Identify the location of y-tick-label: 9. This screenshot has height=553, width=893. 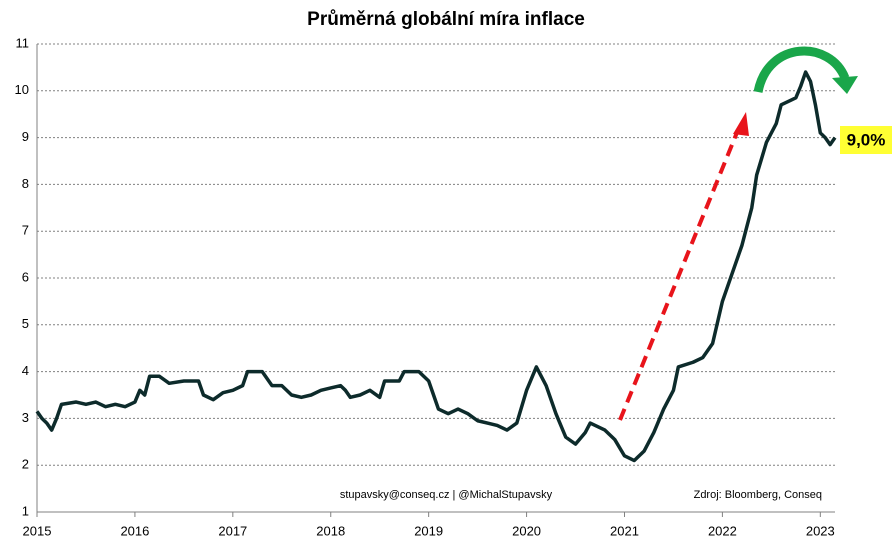
(25, 136).